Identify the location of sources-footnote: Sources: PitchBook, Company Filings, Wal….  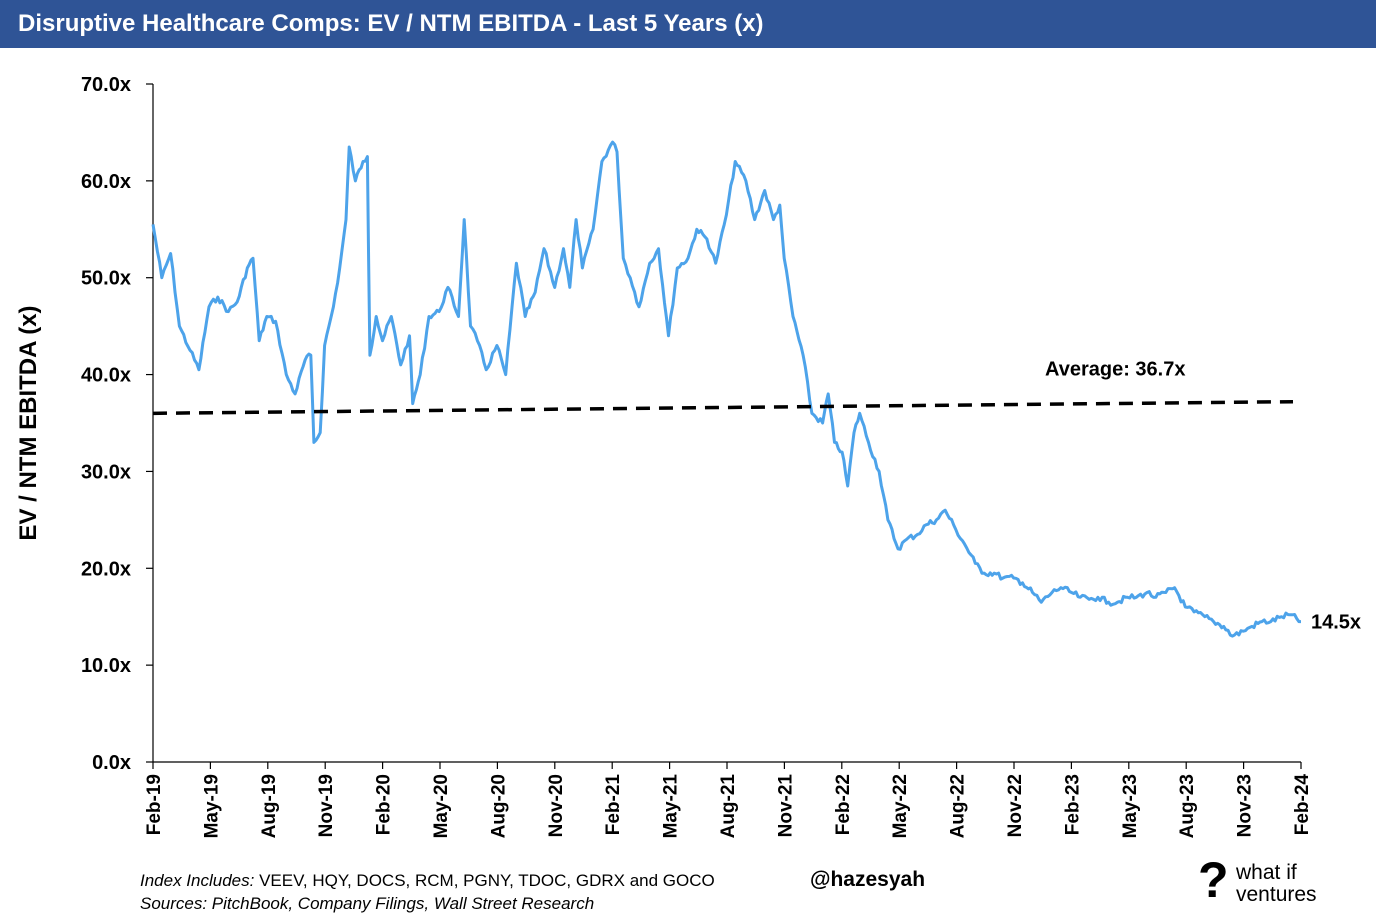
(367, 903).